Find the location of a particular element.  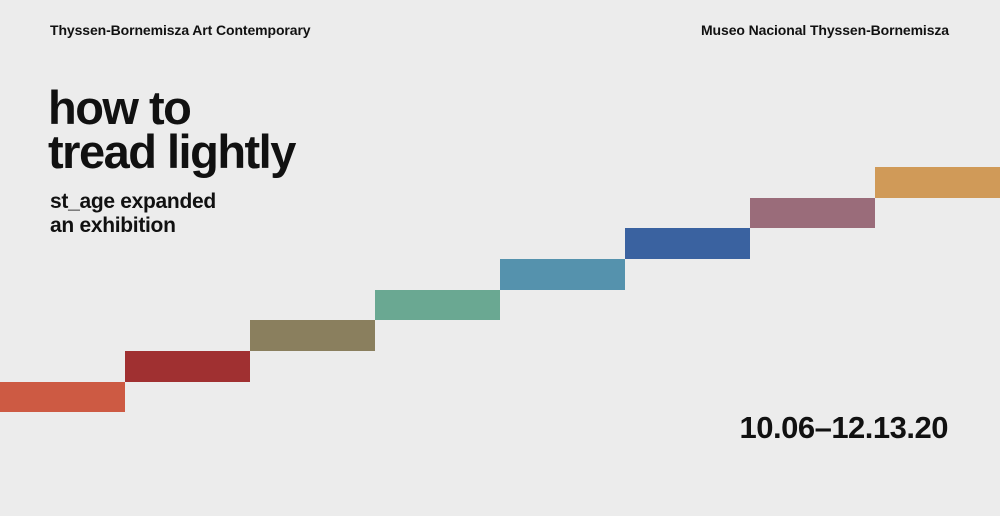

title-line: how to is located at coordinates (120, 107).